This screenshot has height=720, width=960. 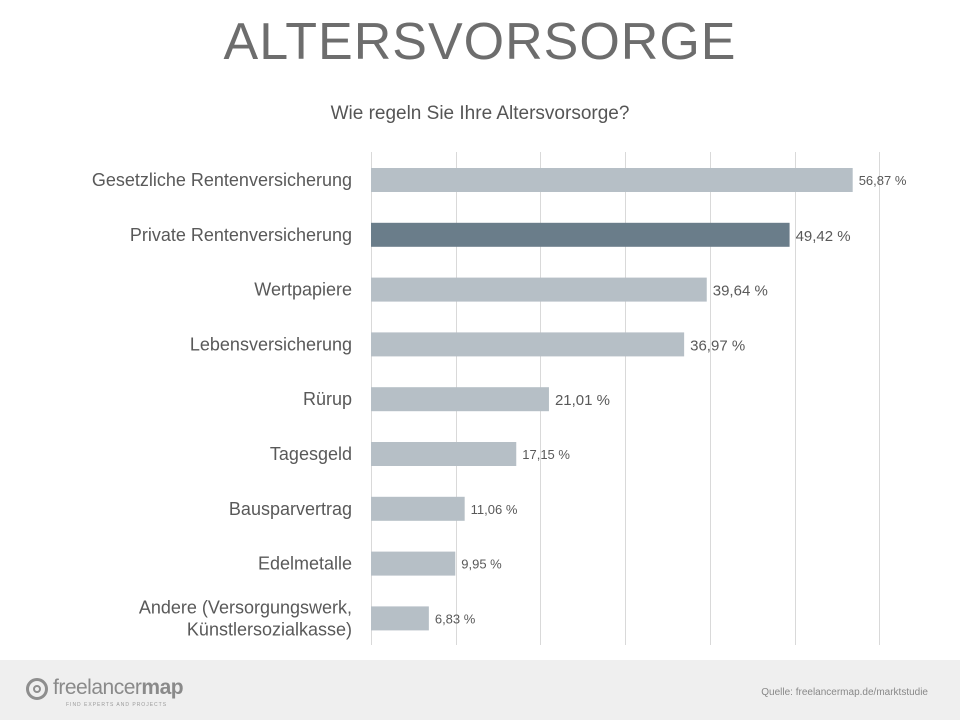 I want to click on page-title: ALTERSVORSORGE, so click(x=480, y=42).